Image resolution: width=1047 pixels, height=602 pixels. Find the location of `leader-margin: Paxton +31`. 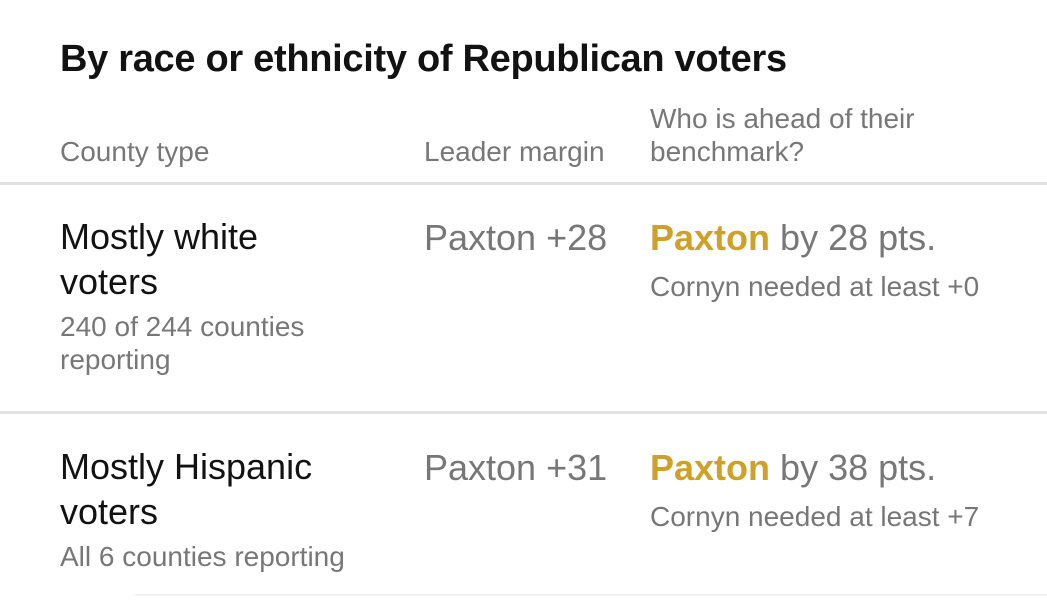

leader-margin: Paxton +31 is located at coordinates (516, 467).